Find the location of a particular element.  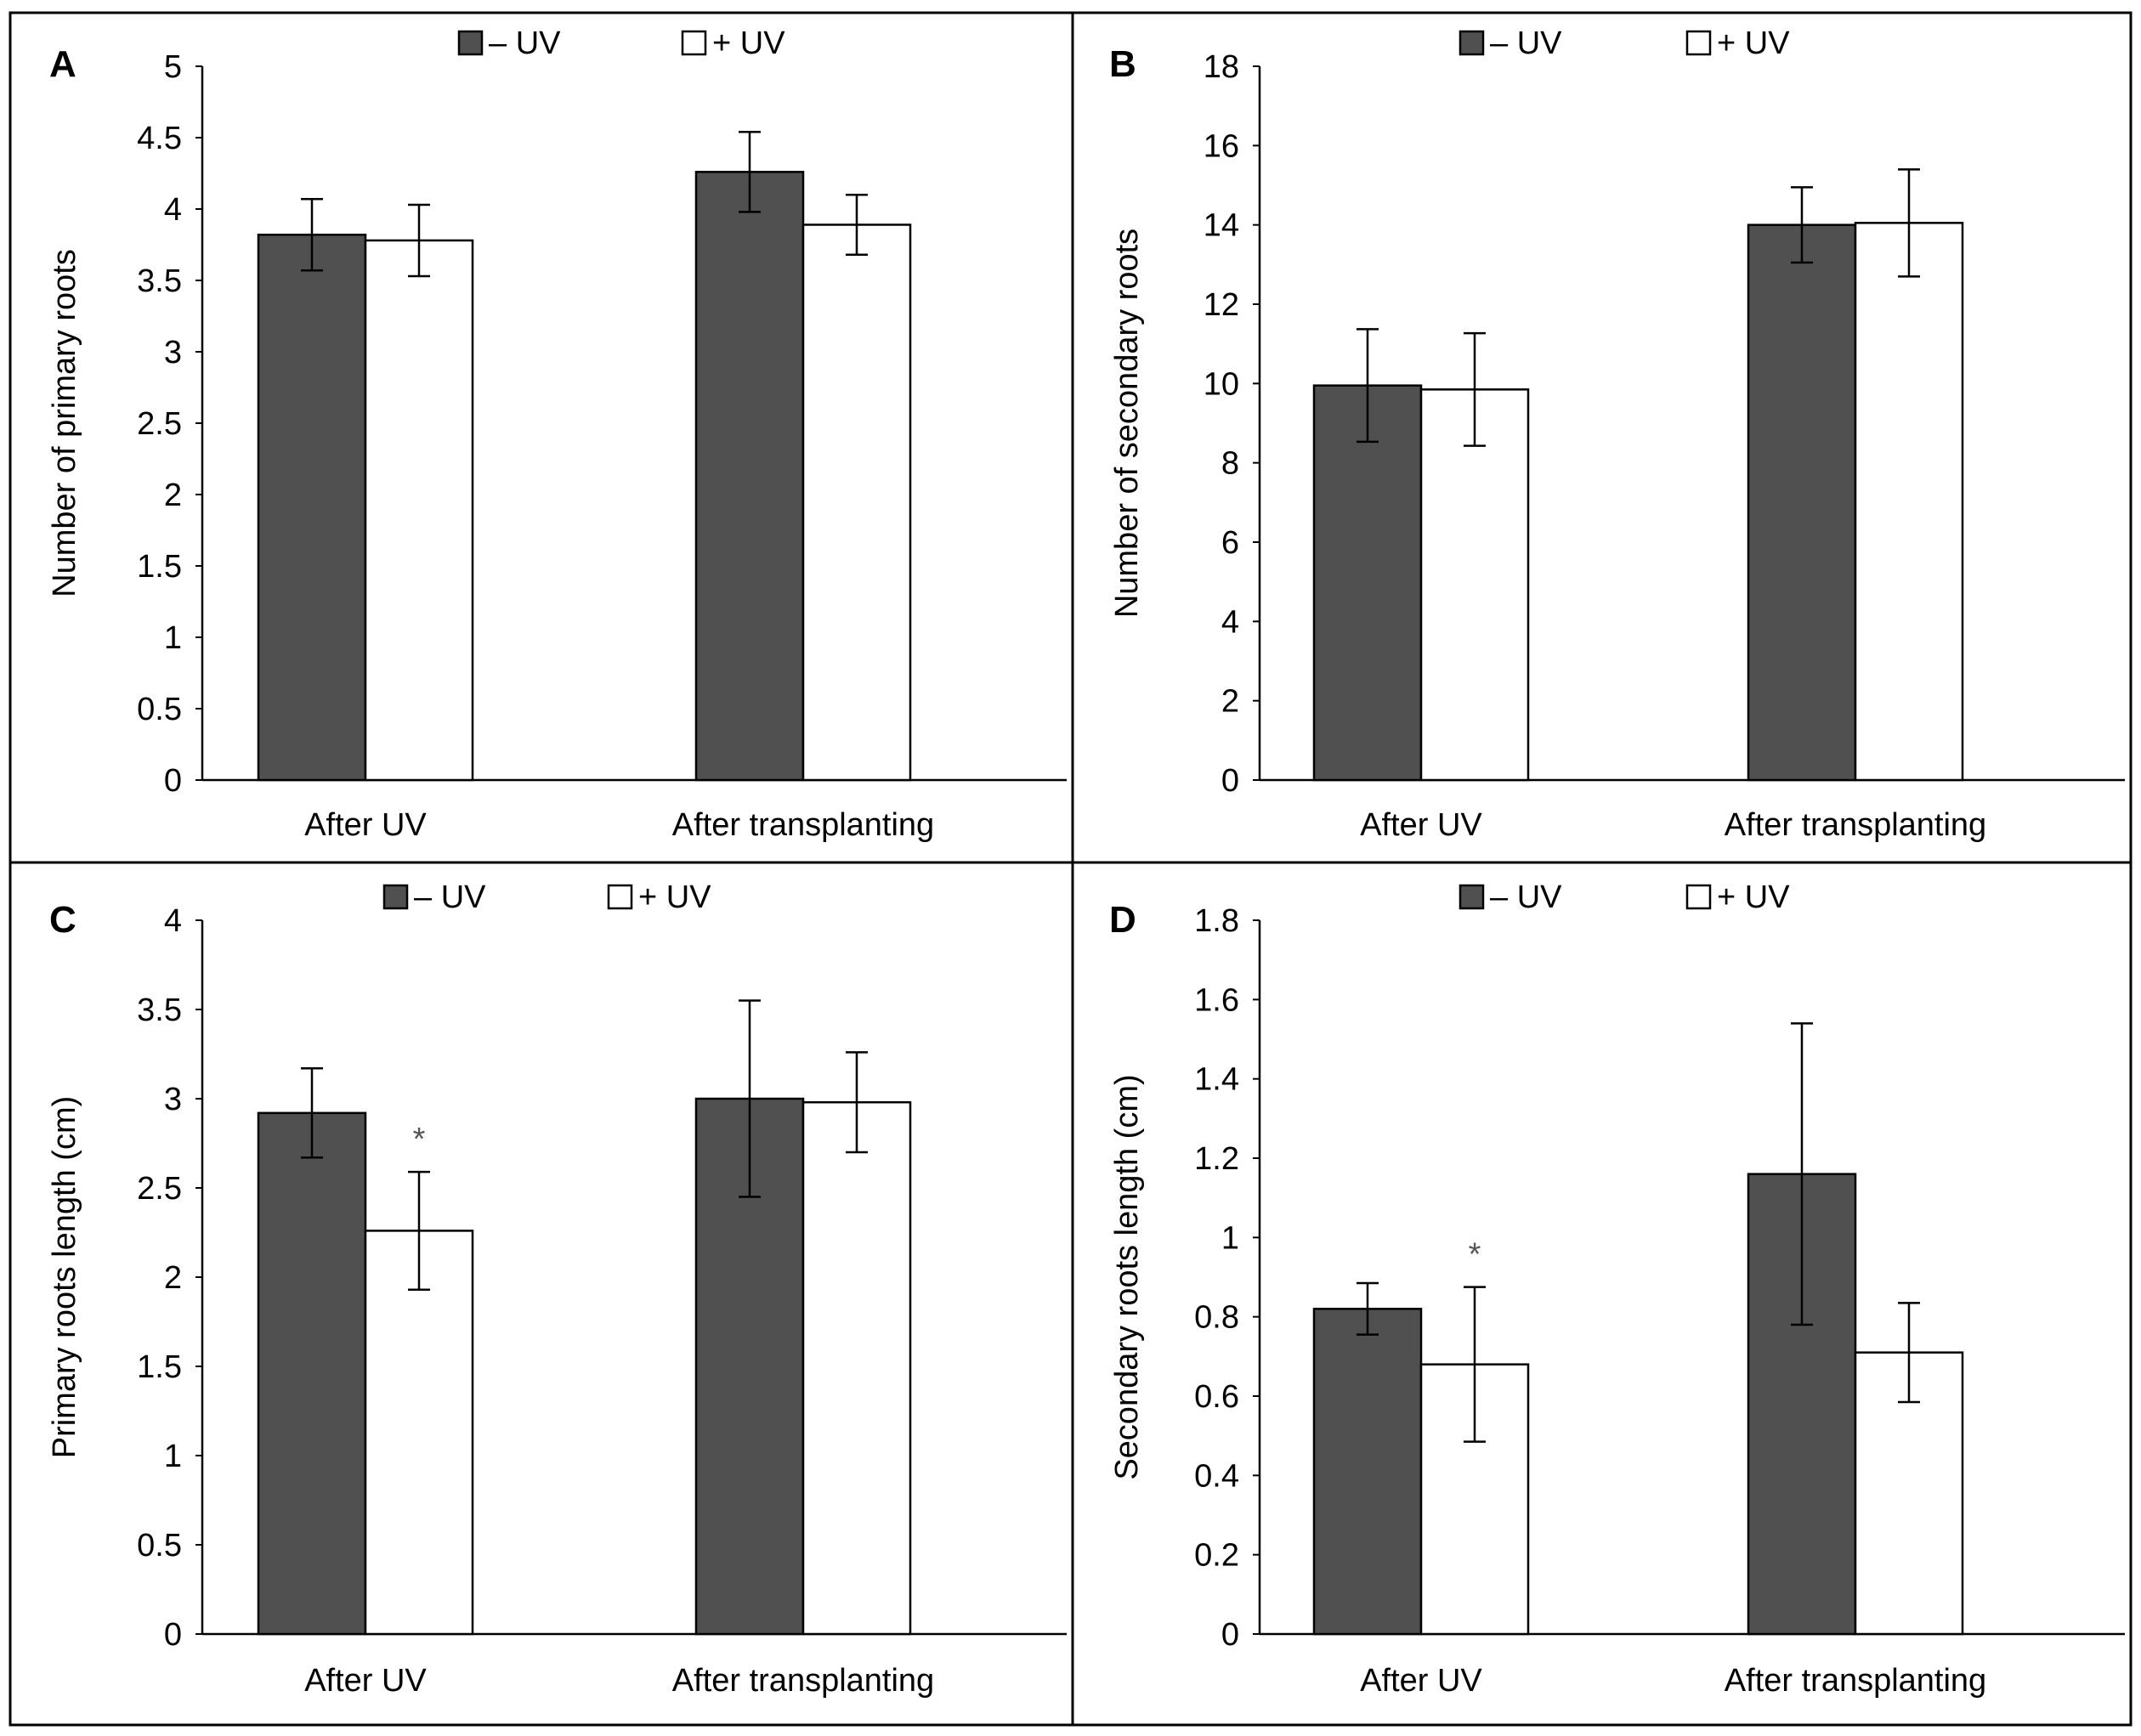

y-tick-label: 0.6 is located at coordinates (1216, 1397).